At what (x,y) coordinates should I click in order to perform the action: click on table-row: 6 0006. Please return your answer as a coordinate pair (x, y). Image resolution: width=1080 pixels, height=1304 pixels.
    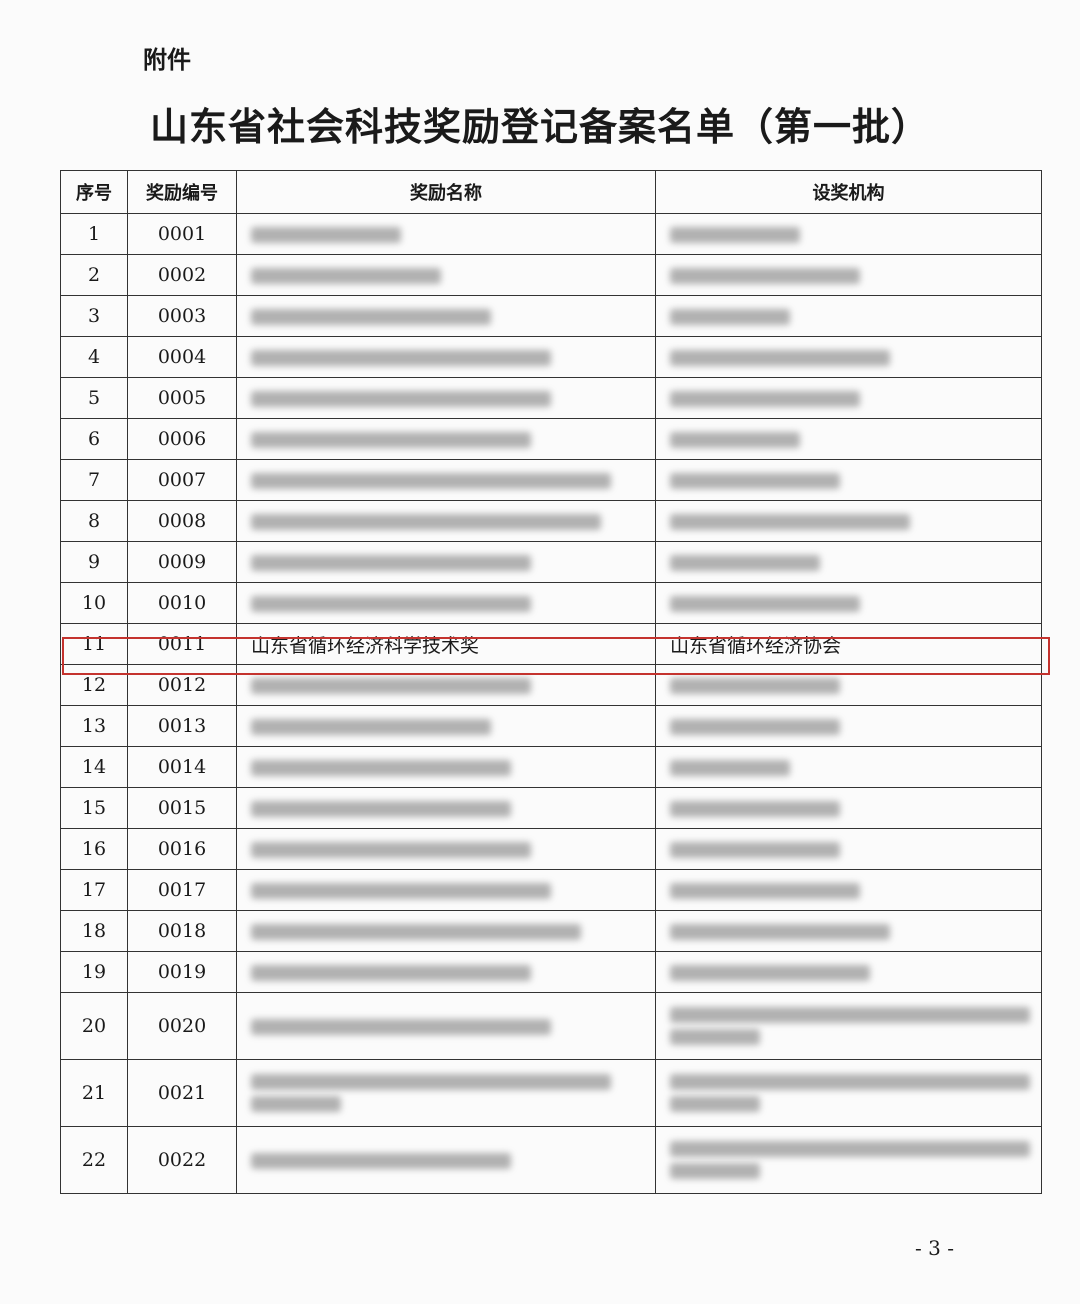
    Looking at the image, I should click on (551, 439).